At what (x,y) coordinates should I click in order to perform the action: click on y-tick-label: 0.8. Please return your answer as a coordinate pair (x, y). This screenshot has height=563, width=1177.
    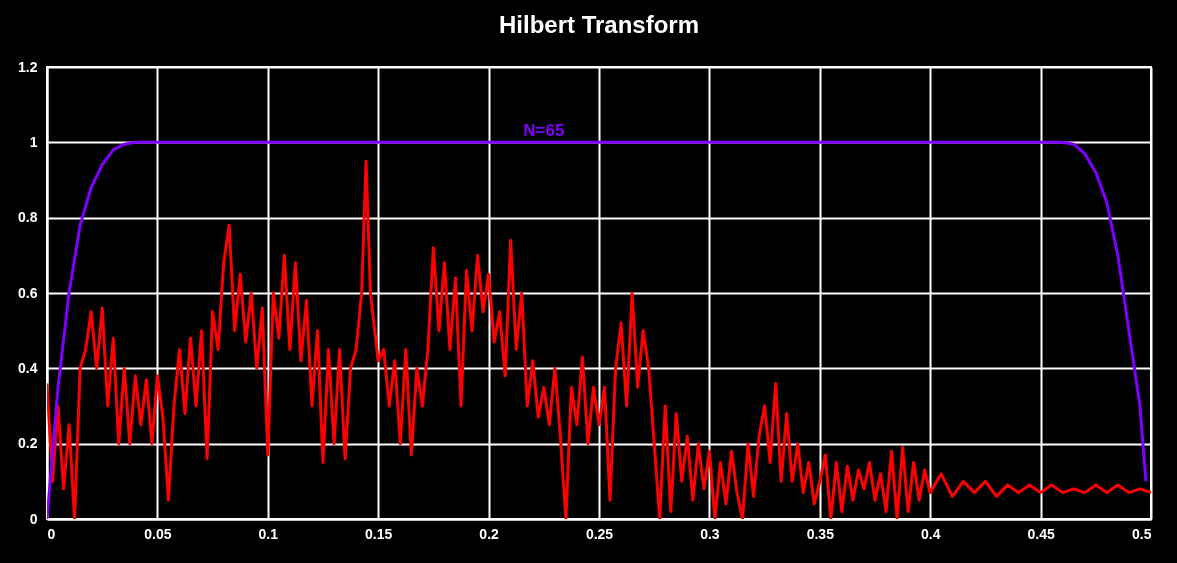
    Looking at the image, I should click on (28, 217).